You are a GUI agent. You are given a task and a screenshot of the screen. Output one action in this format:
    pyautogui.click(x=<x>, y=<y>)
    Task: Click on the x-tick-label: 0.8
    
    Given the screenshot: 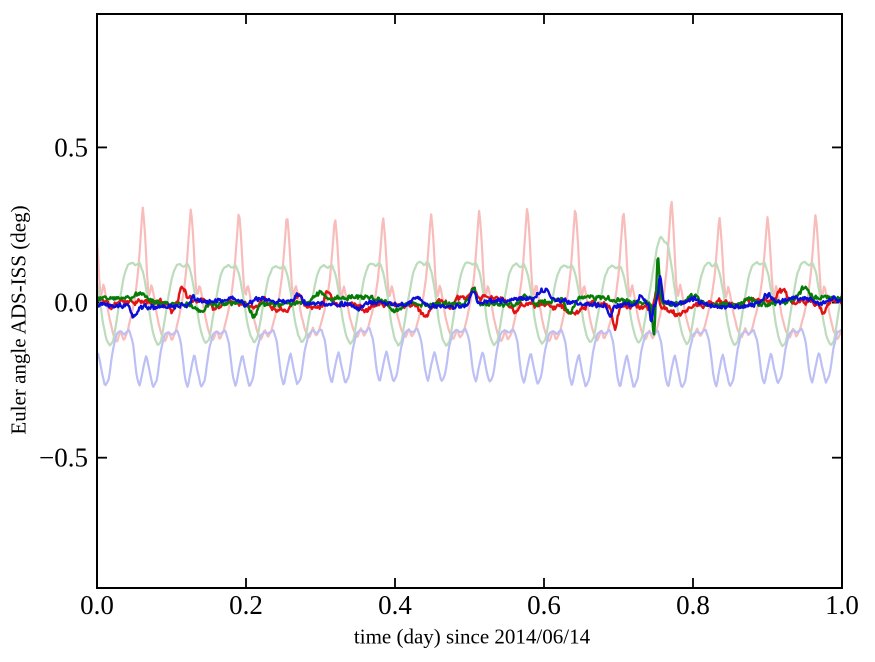 What is the action you would take?
    pyautogui.click(x=693, y=605)
    